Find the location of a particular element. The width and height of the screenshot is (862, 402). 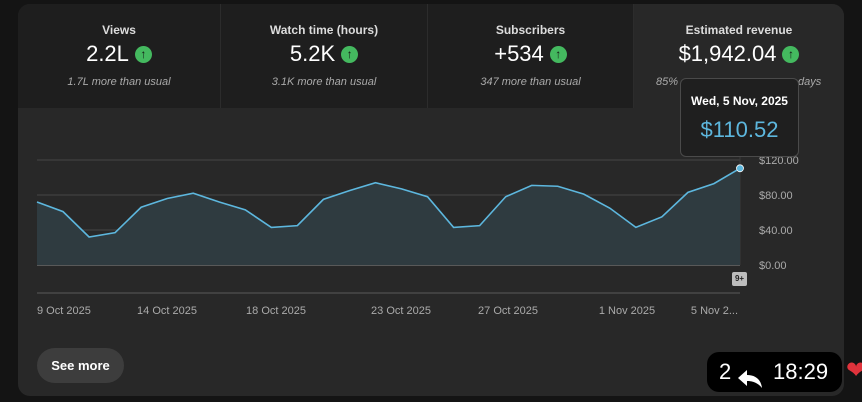

metric-value: $1,942.04 ↑ is located at coordinates (739, 54).